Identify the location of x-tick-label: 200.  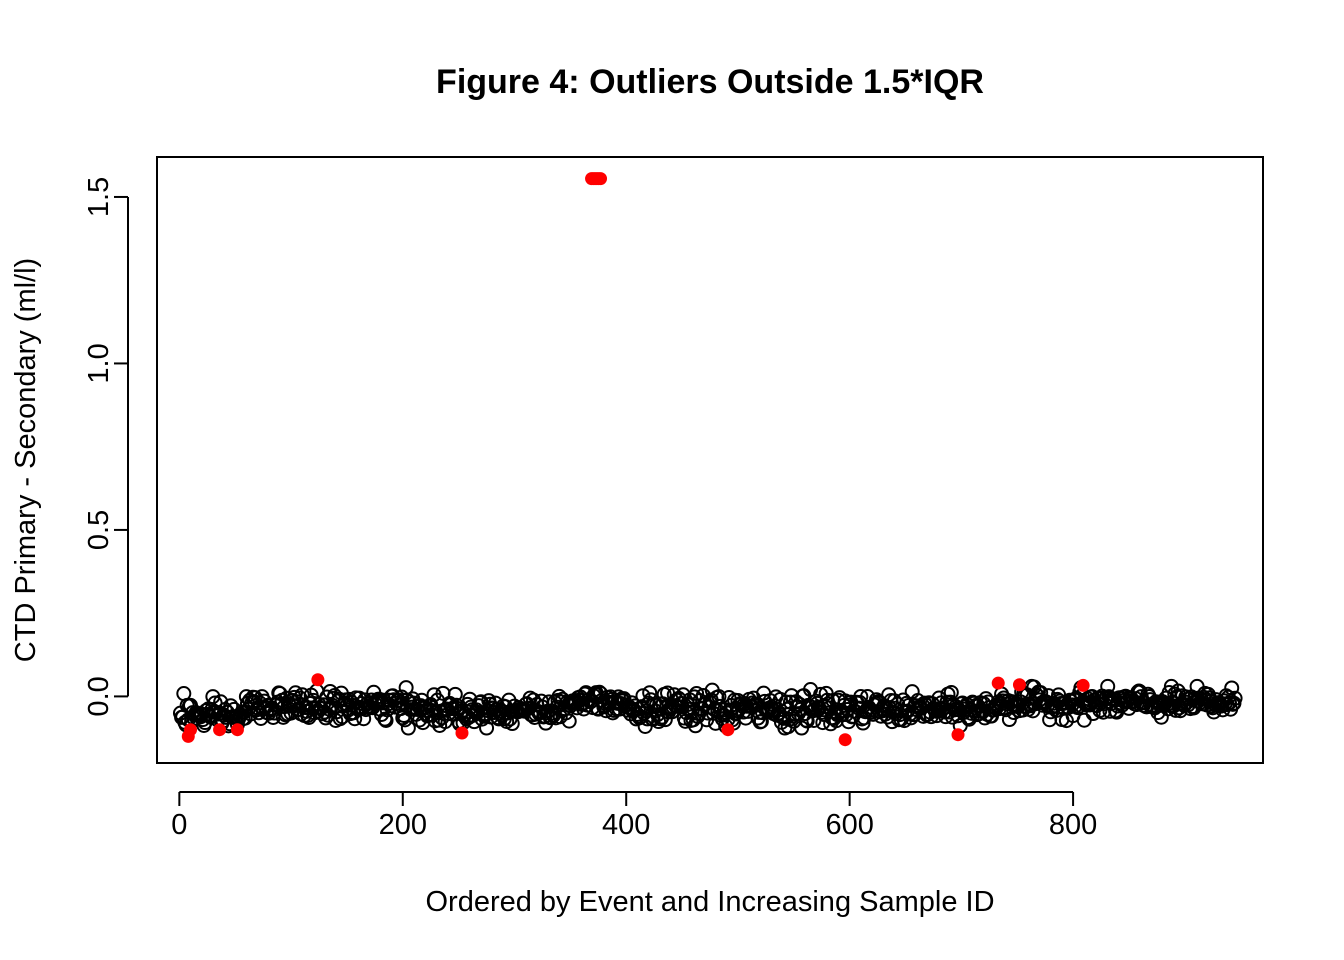
(403, 825).